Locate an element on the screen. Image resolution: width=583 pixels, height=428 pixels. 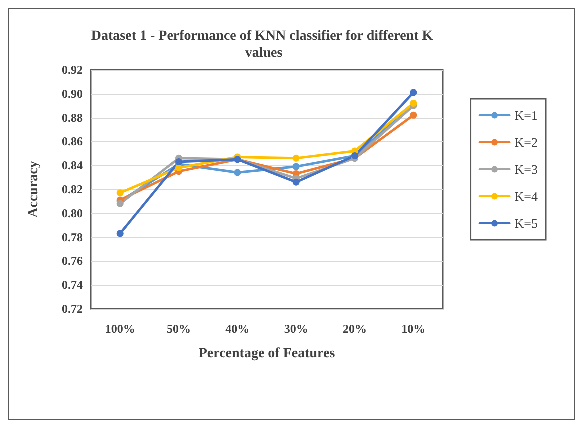
y-tick-label: 0.90 is located at coordinates (72, 93).